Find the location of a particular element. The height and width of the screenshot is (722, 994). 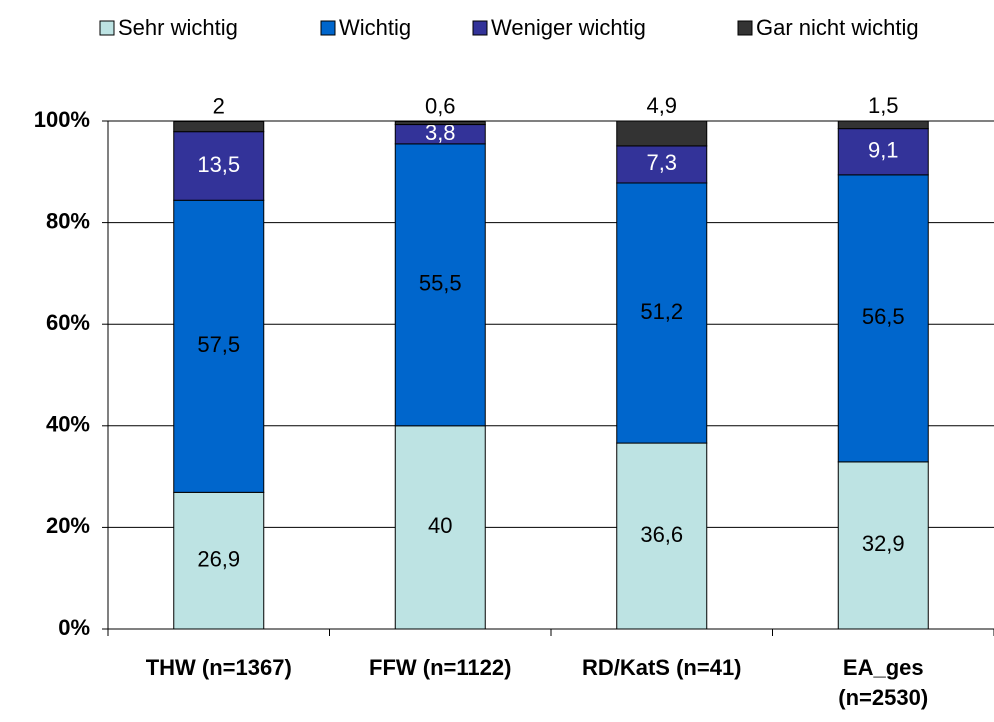

value-label: 55,5 is located at coordinates (440, 283).